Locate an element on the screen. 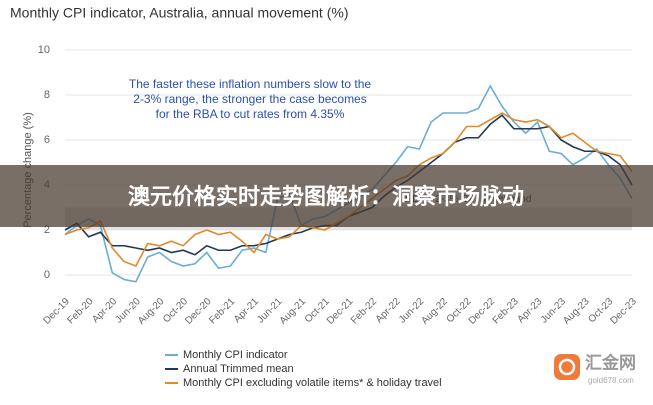  legend-label: Annual Trimmed mean is located at coordinates (238, 369).